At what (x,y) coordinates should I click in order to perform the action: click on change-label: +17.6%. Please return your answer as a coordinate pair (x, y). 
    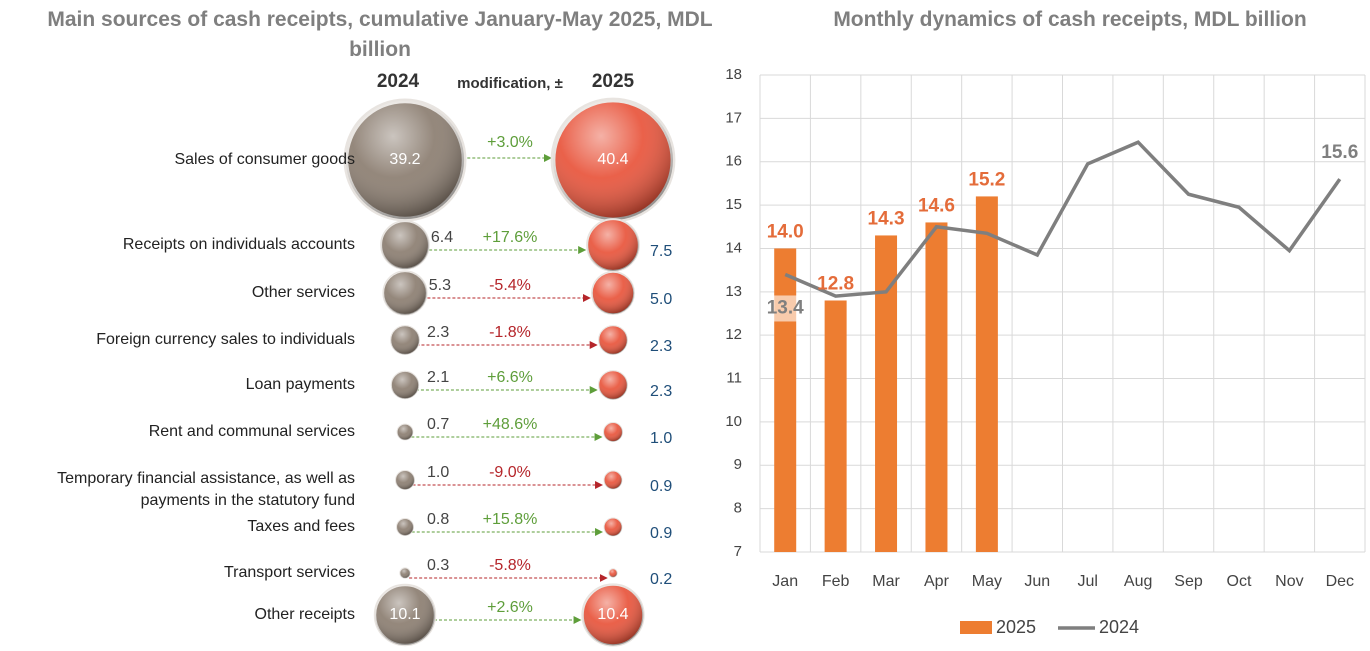
    Looking at the image, I should click on (510, 237).